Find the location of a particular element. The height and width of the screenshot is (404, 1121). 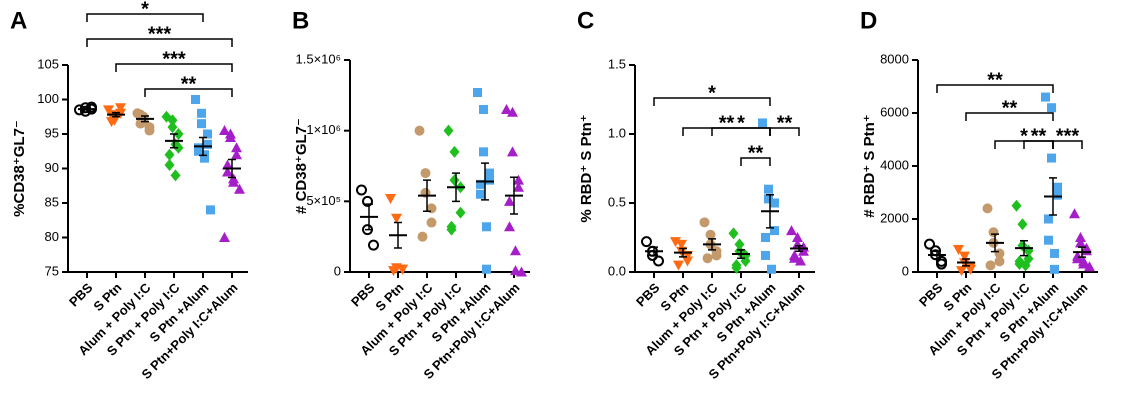

panel-label: B is located at coordinates (300, 20).